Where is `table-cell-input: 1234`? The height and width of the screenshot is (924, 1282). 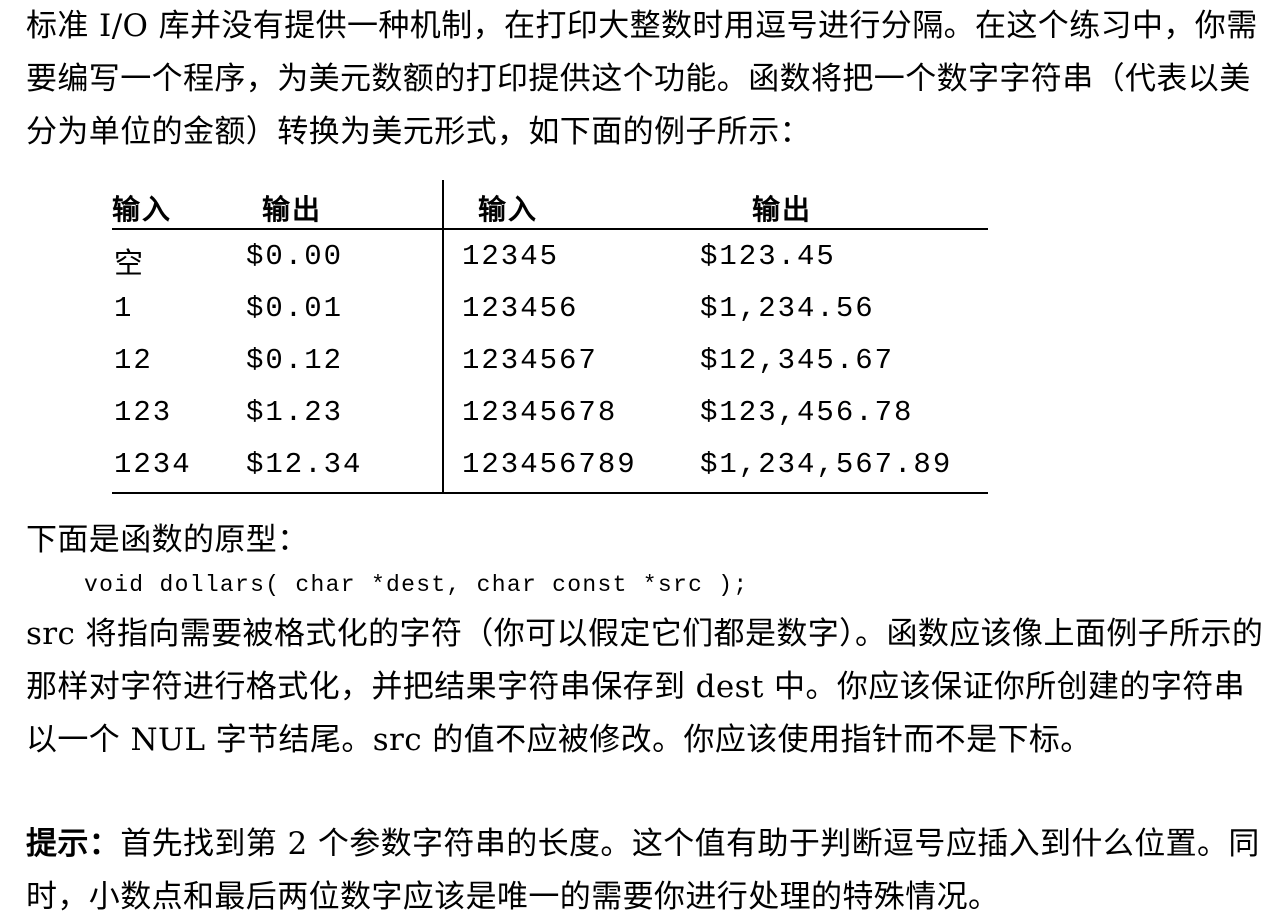
table-cell-input: 1234 is located at coordinates (153, 464).